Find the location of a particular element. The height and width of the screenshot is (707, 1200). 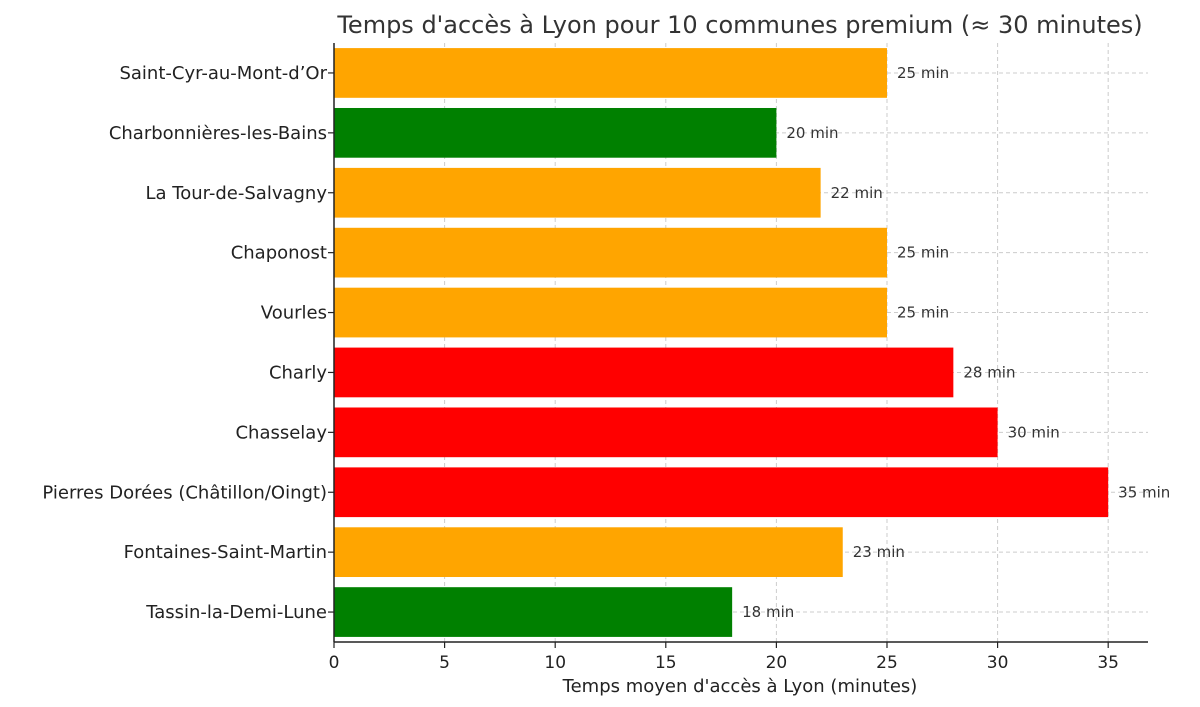

x-tick-label: 25 is located at coordinates (887, 663).